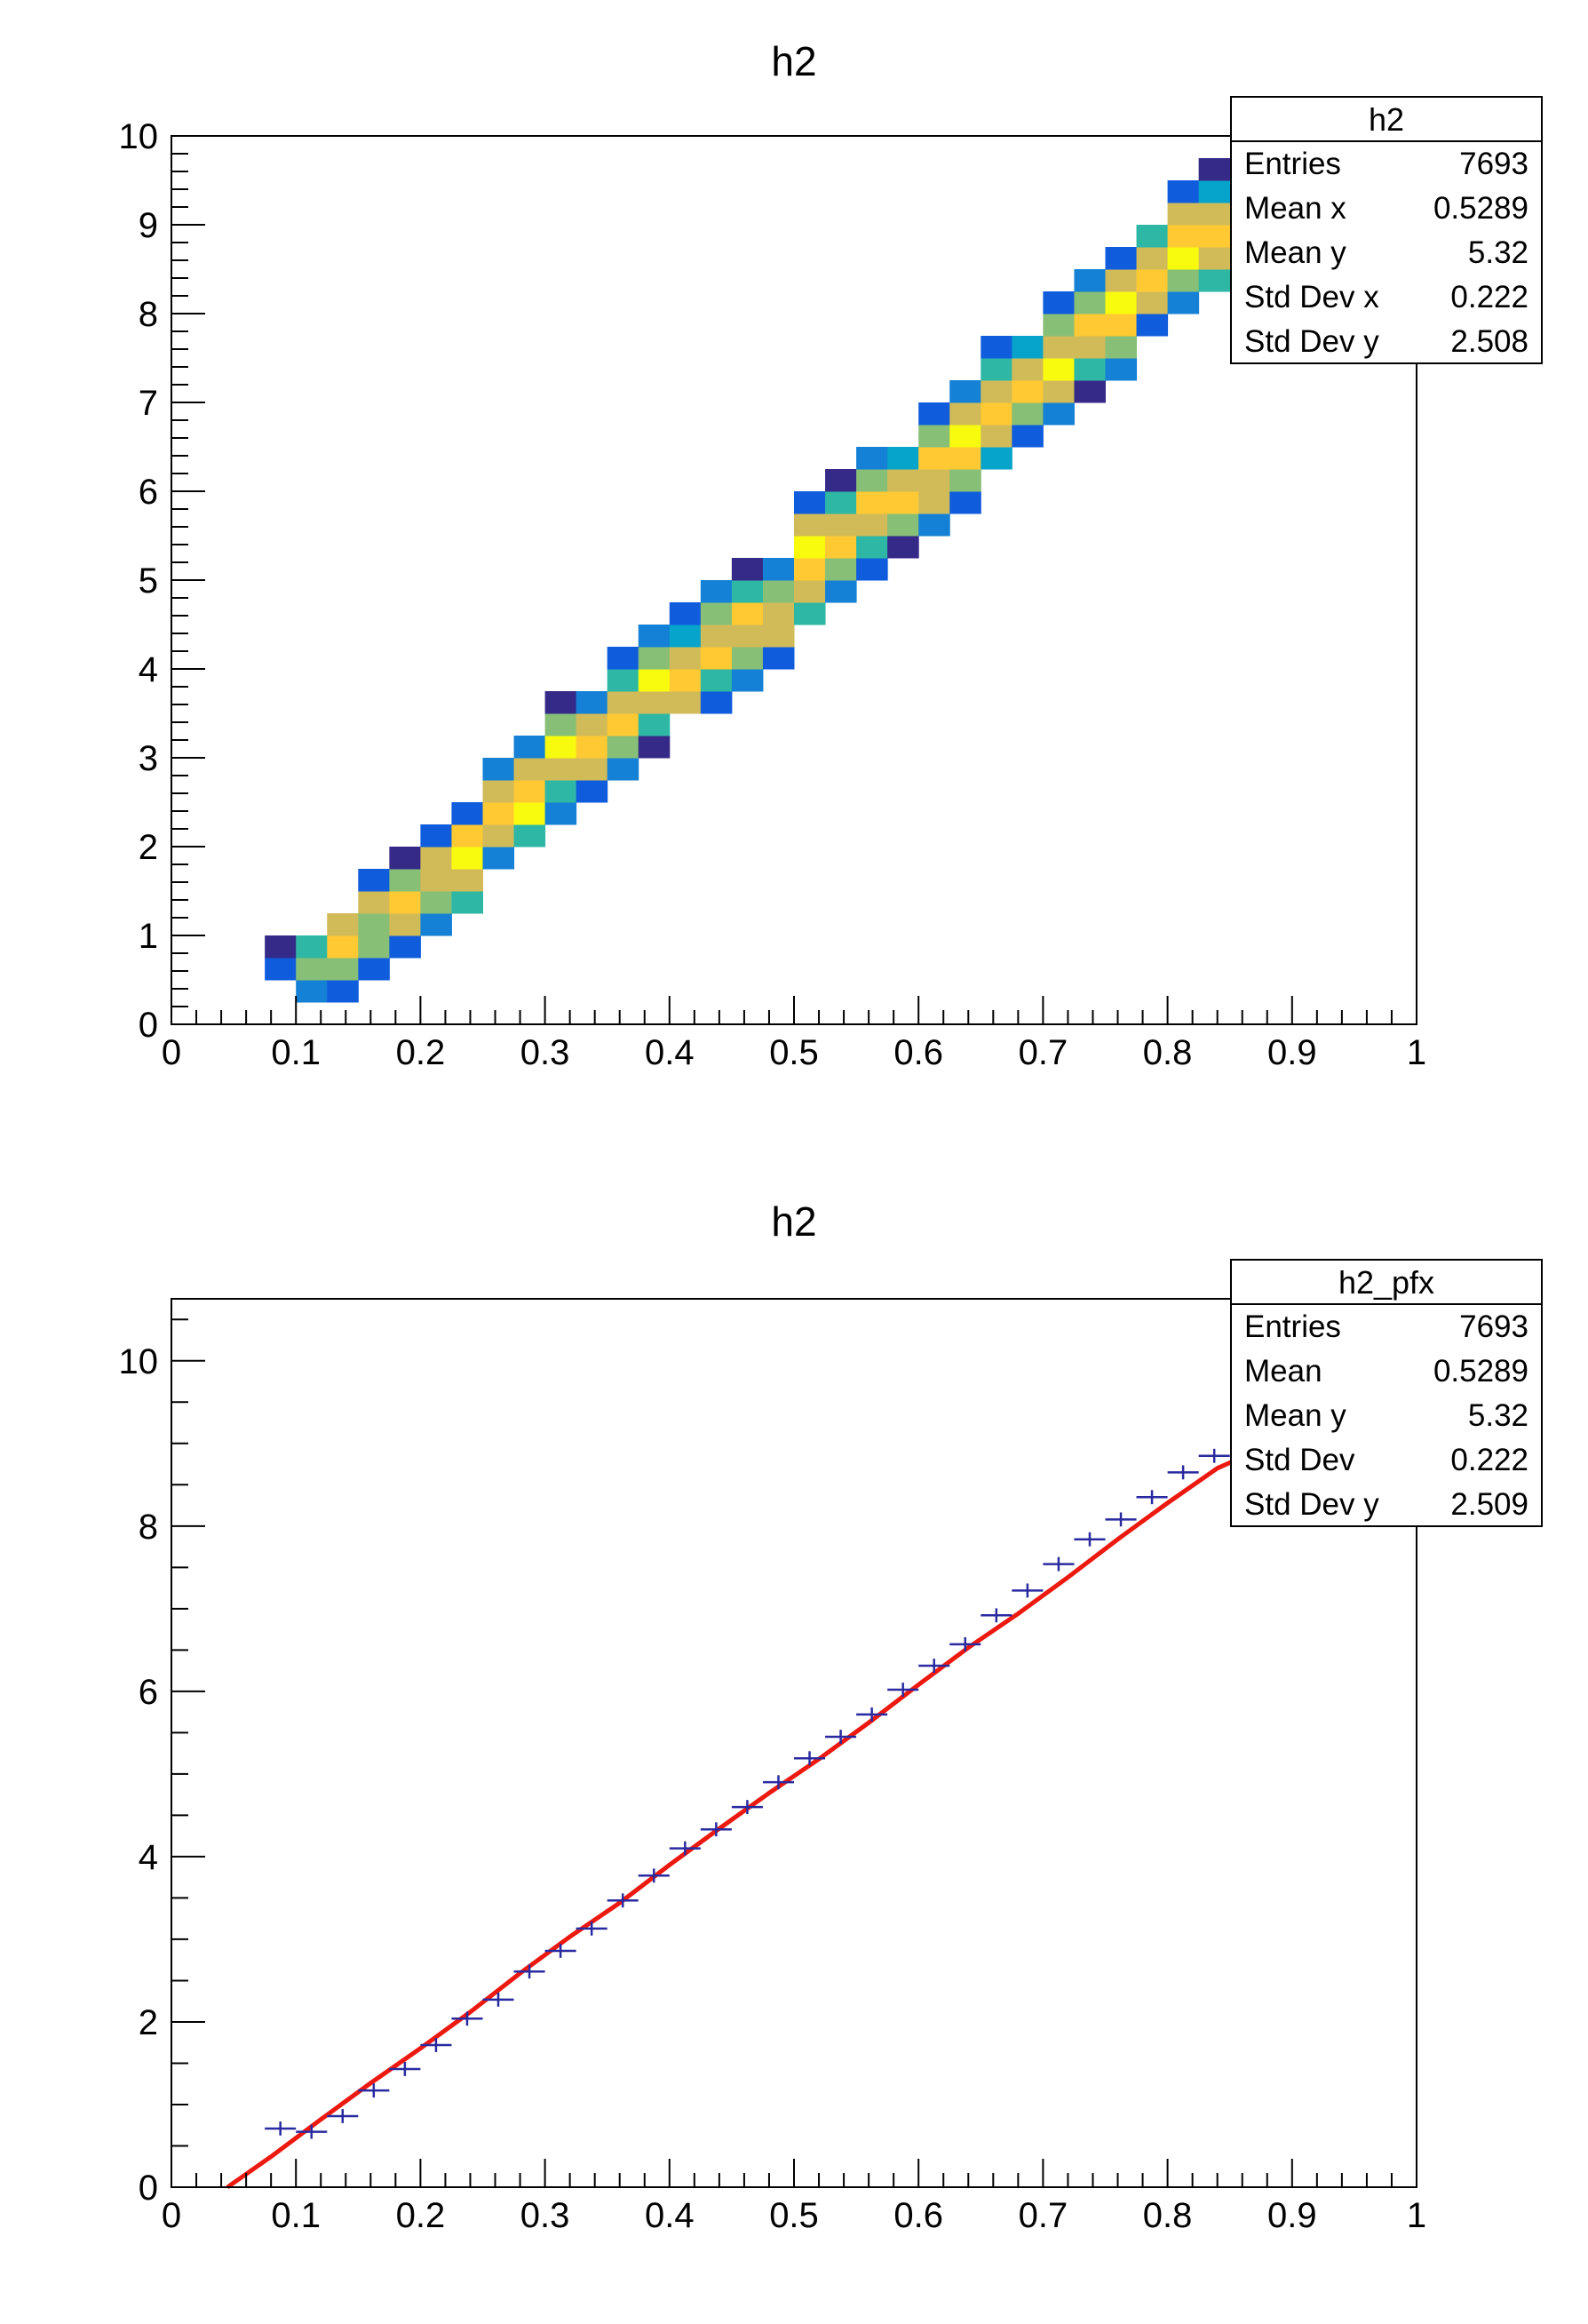  I want to click on stat-label: Std Dev x, so click(1311, 297).